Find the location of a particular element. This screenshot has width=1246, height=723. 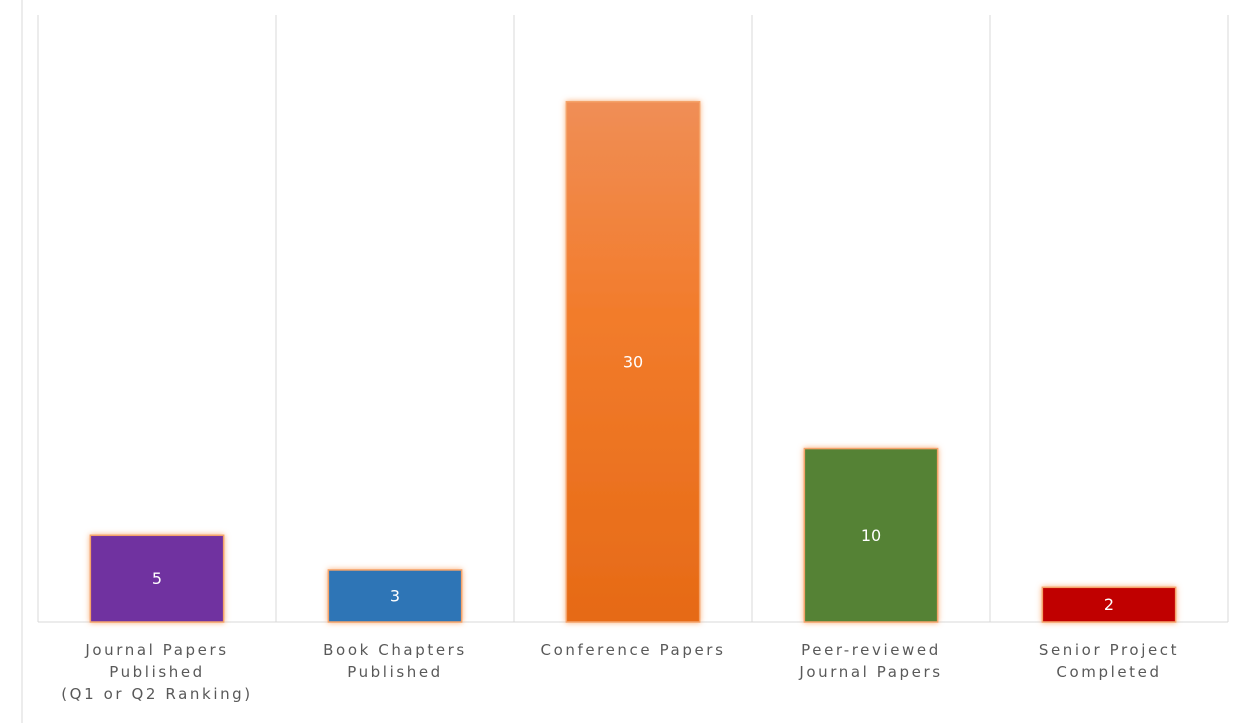

data-label: 10 is located at coordinates (871, 535).